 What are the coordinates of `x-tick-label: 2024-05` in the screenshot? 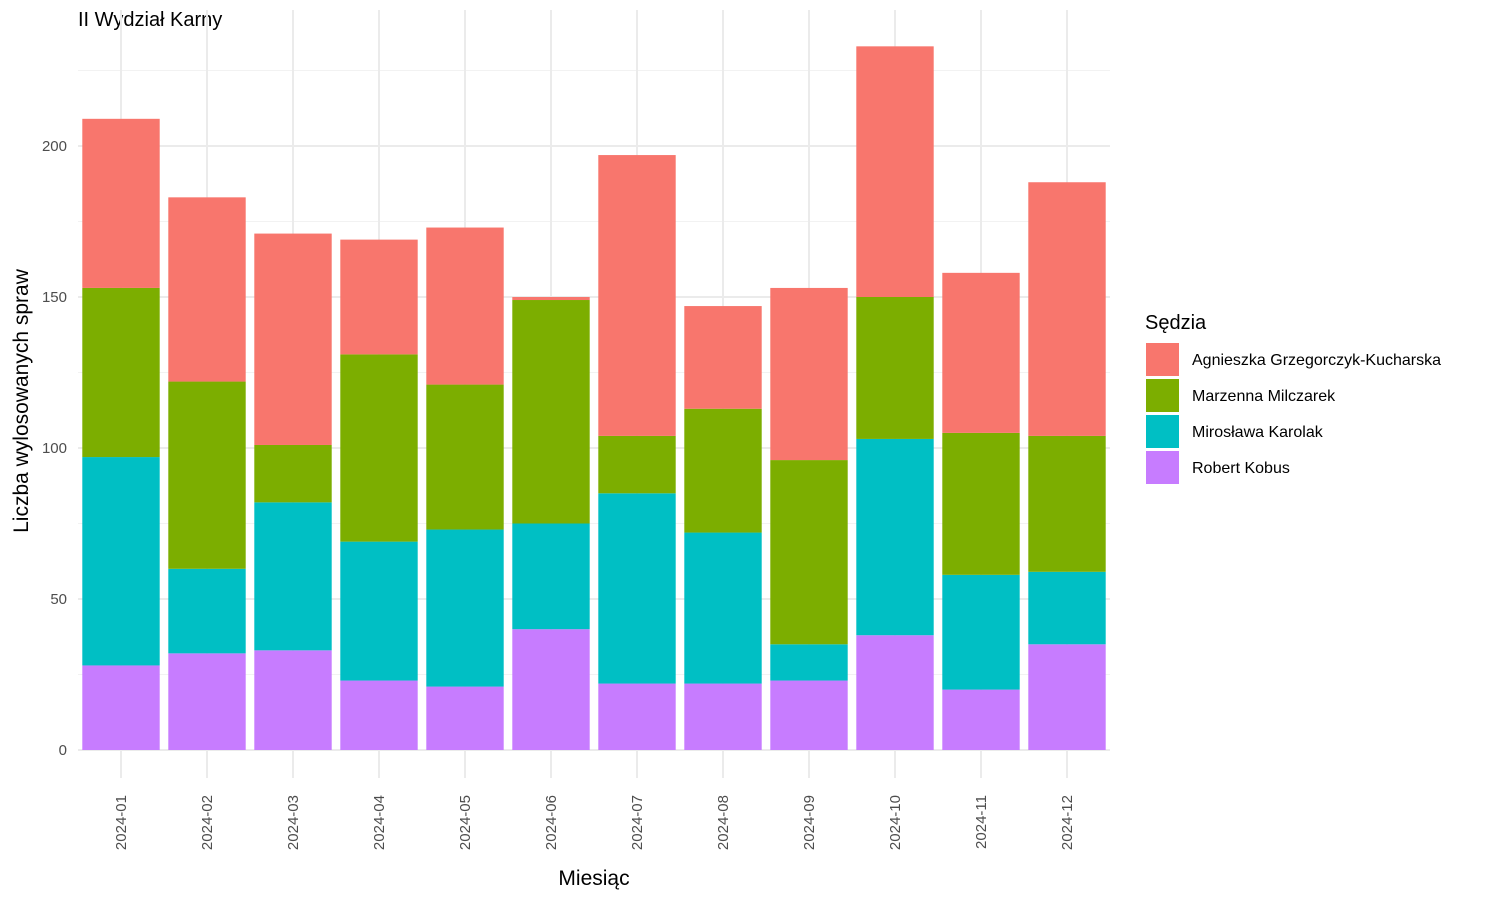 It's located at (465, 822).